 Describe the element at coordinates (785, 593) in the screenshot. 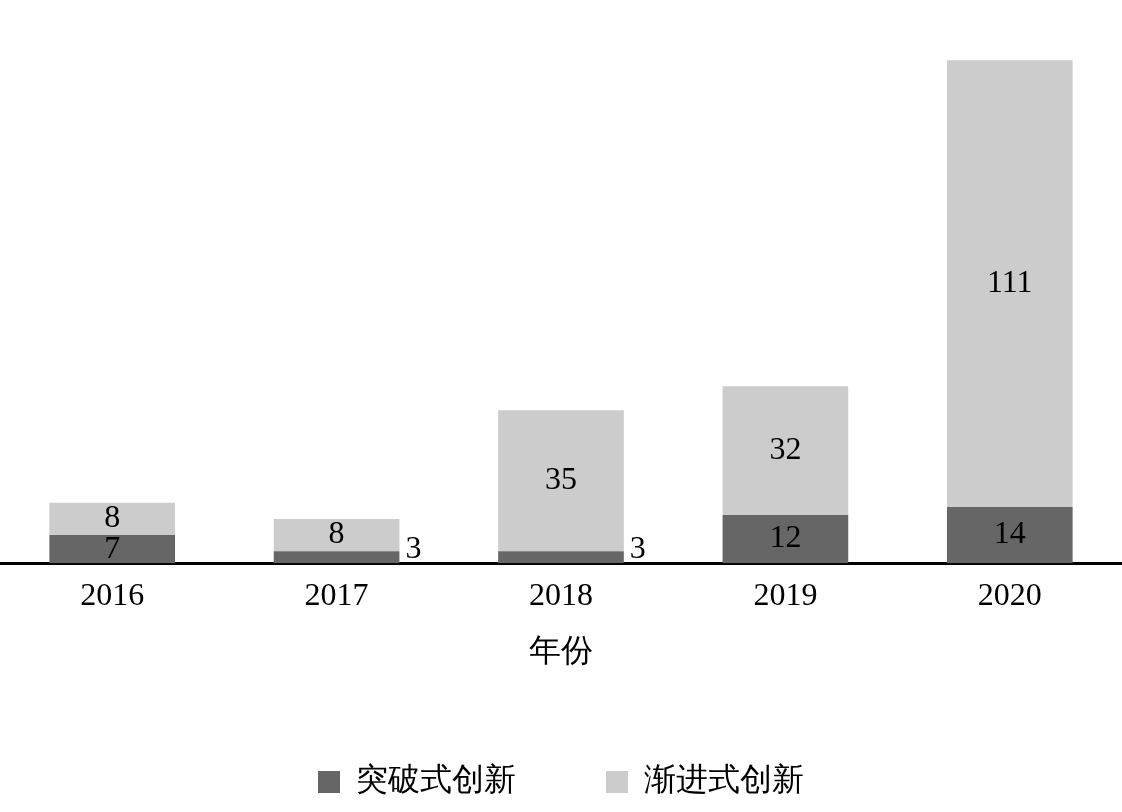

I see `x-tick-label: 2019` at that location.